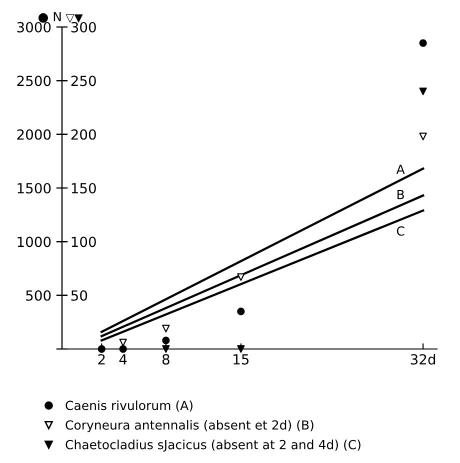 The image size is (460, 463). What do you see at coordinates (49, 17) in the screenshot?
I see `y-axis-title: ● N` at bounding box center [49, 17].